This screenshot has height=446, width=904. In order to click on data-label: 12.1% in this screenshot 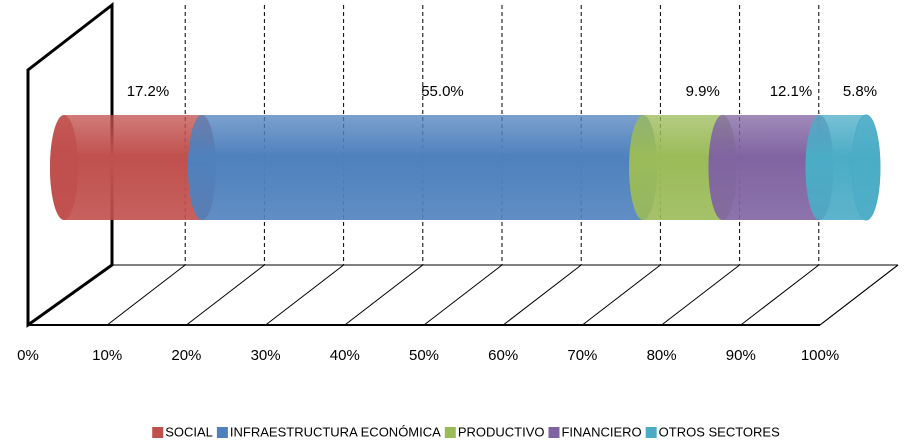, I will do `click(791, 91)`.